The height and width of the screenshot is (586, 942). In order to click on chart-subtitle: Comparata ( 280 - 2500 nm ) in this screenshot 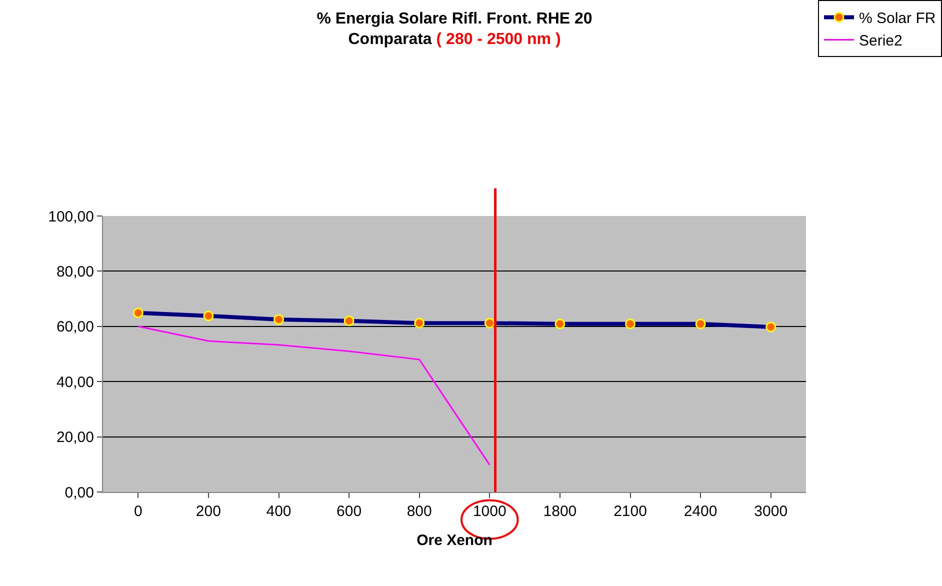, I will do `click(454, 39)`.